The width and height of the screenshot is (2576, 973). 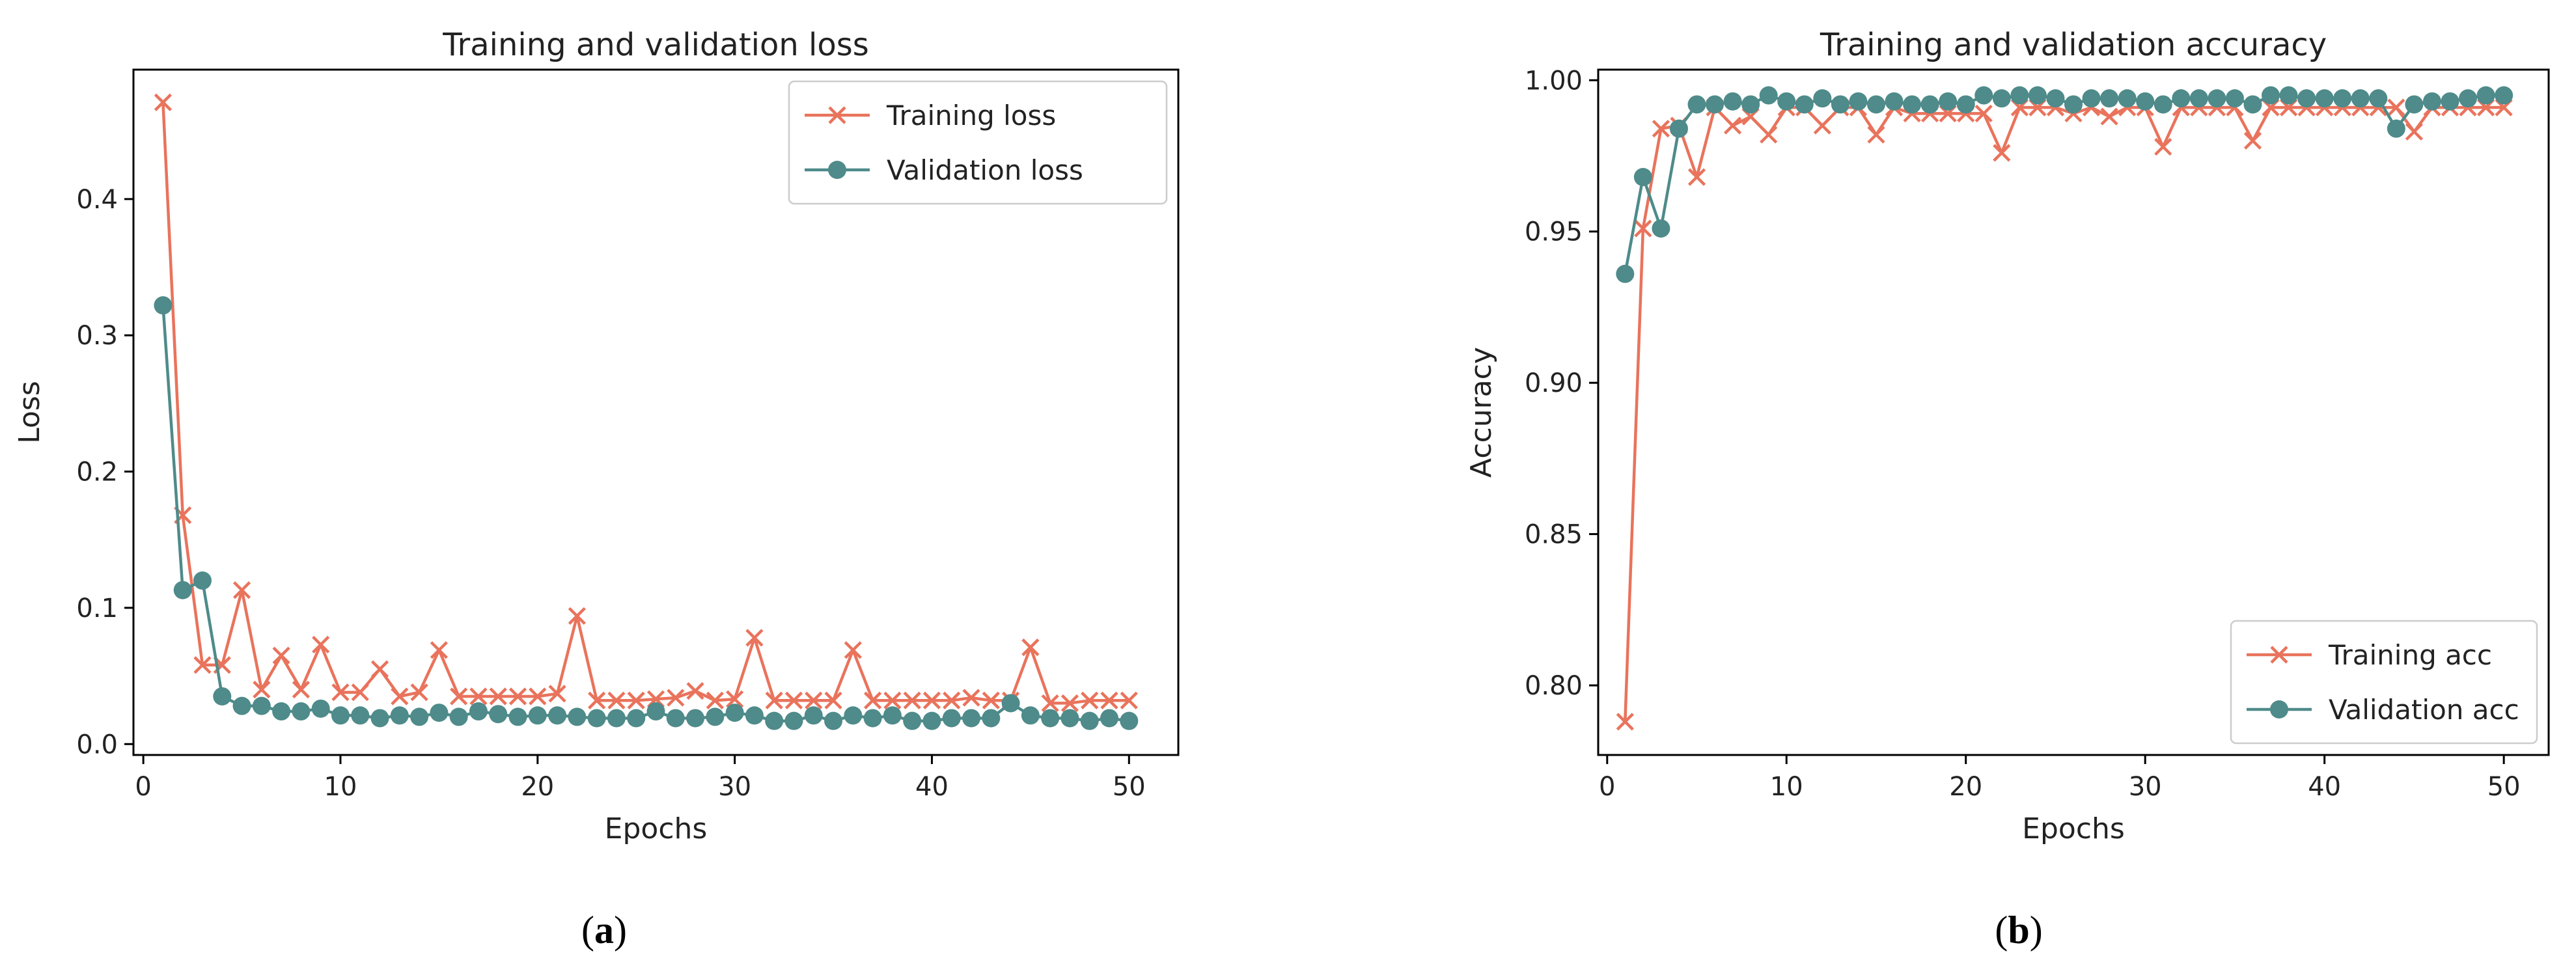 I want to click on panel-label-b: (b), so click(x=2019, y=930).